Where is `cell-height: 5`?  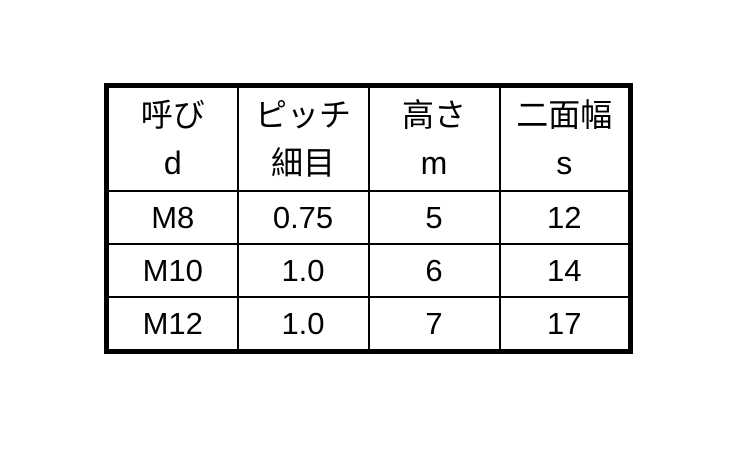 cell-height: 5 is located at coordinates (434, 217).